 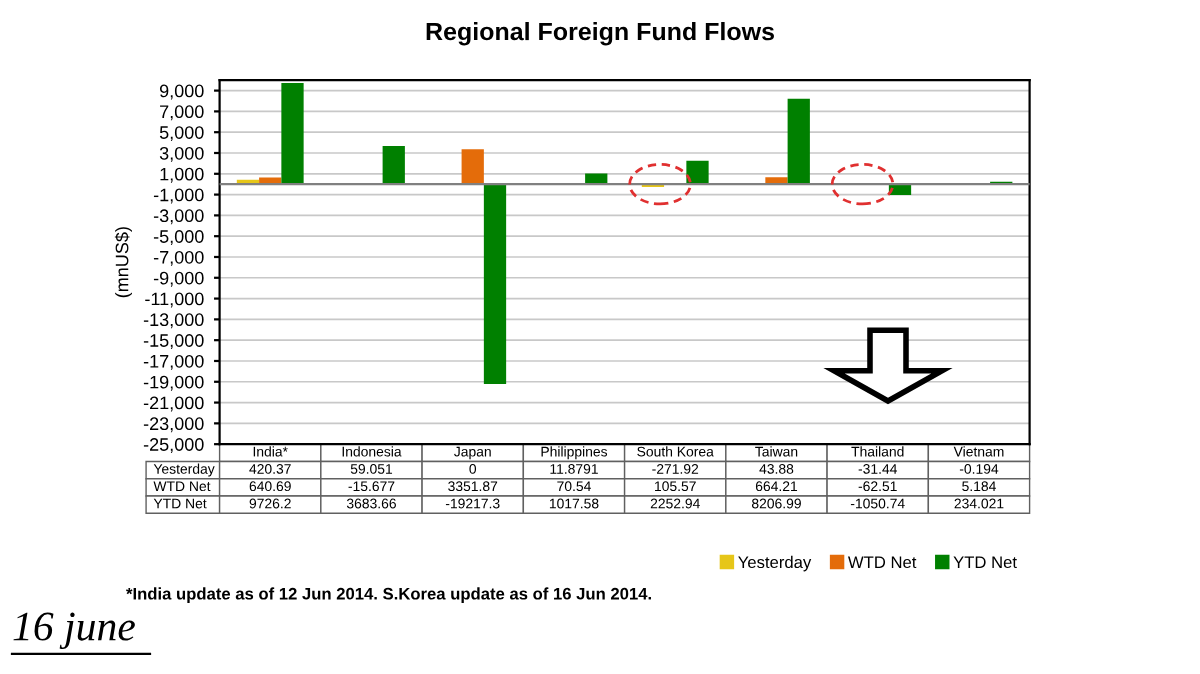 I want to click on y-tick-label: -15,000, so click(x=173, y=342).